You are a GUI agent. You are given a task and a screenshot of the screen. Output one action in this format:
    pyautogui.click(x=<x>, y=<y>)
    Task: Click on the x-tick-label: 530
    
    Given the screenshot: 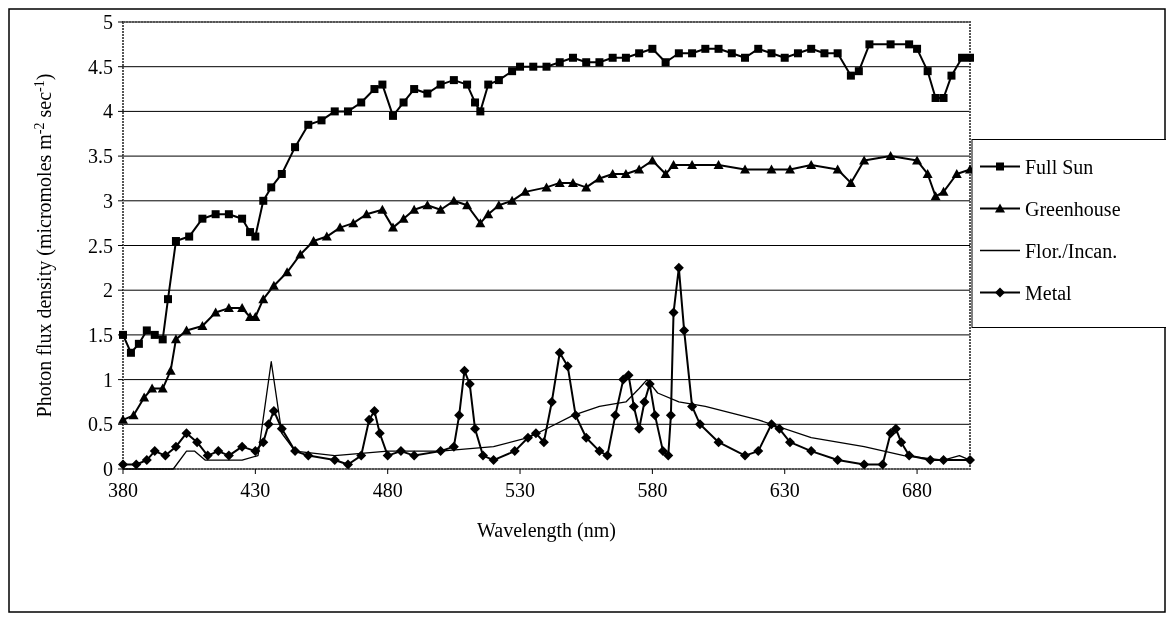 What is the action you would take?
    pyautogui.click(x=520, y=490)
    